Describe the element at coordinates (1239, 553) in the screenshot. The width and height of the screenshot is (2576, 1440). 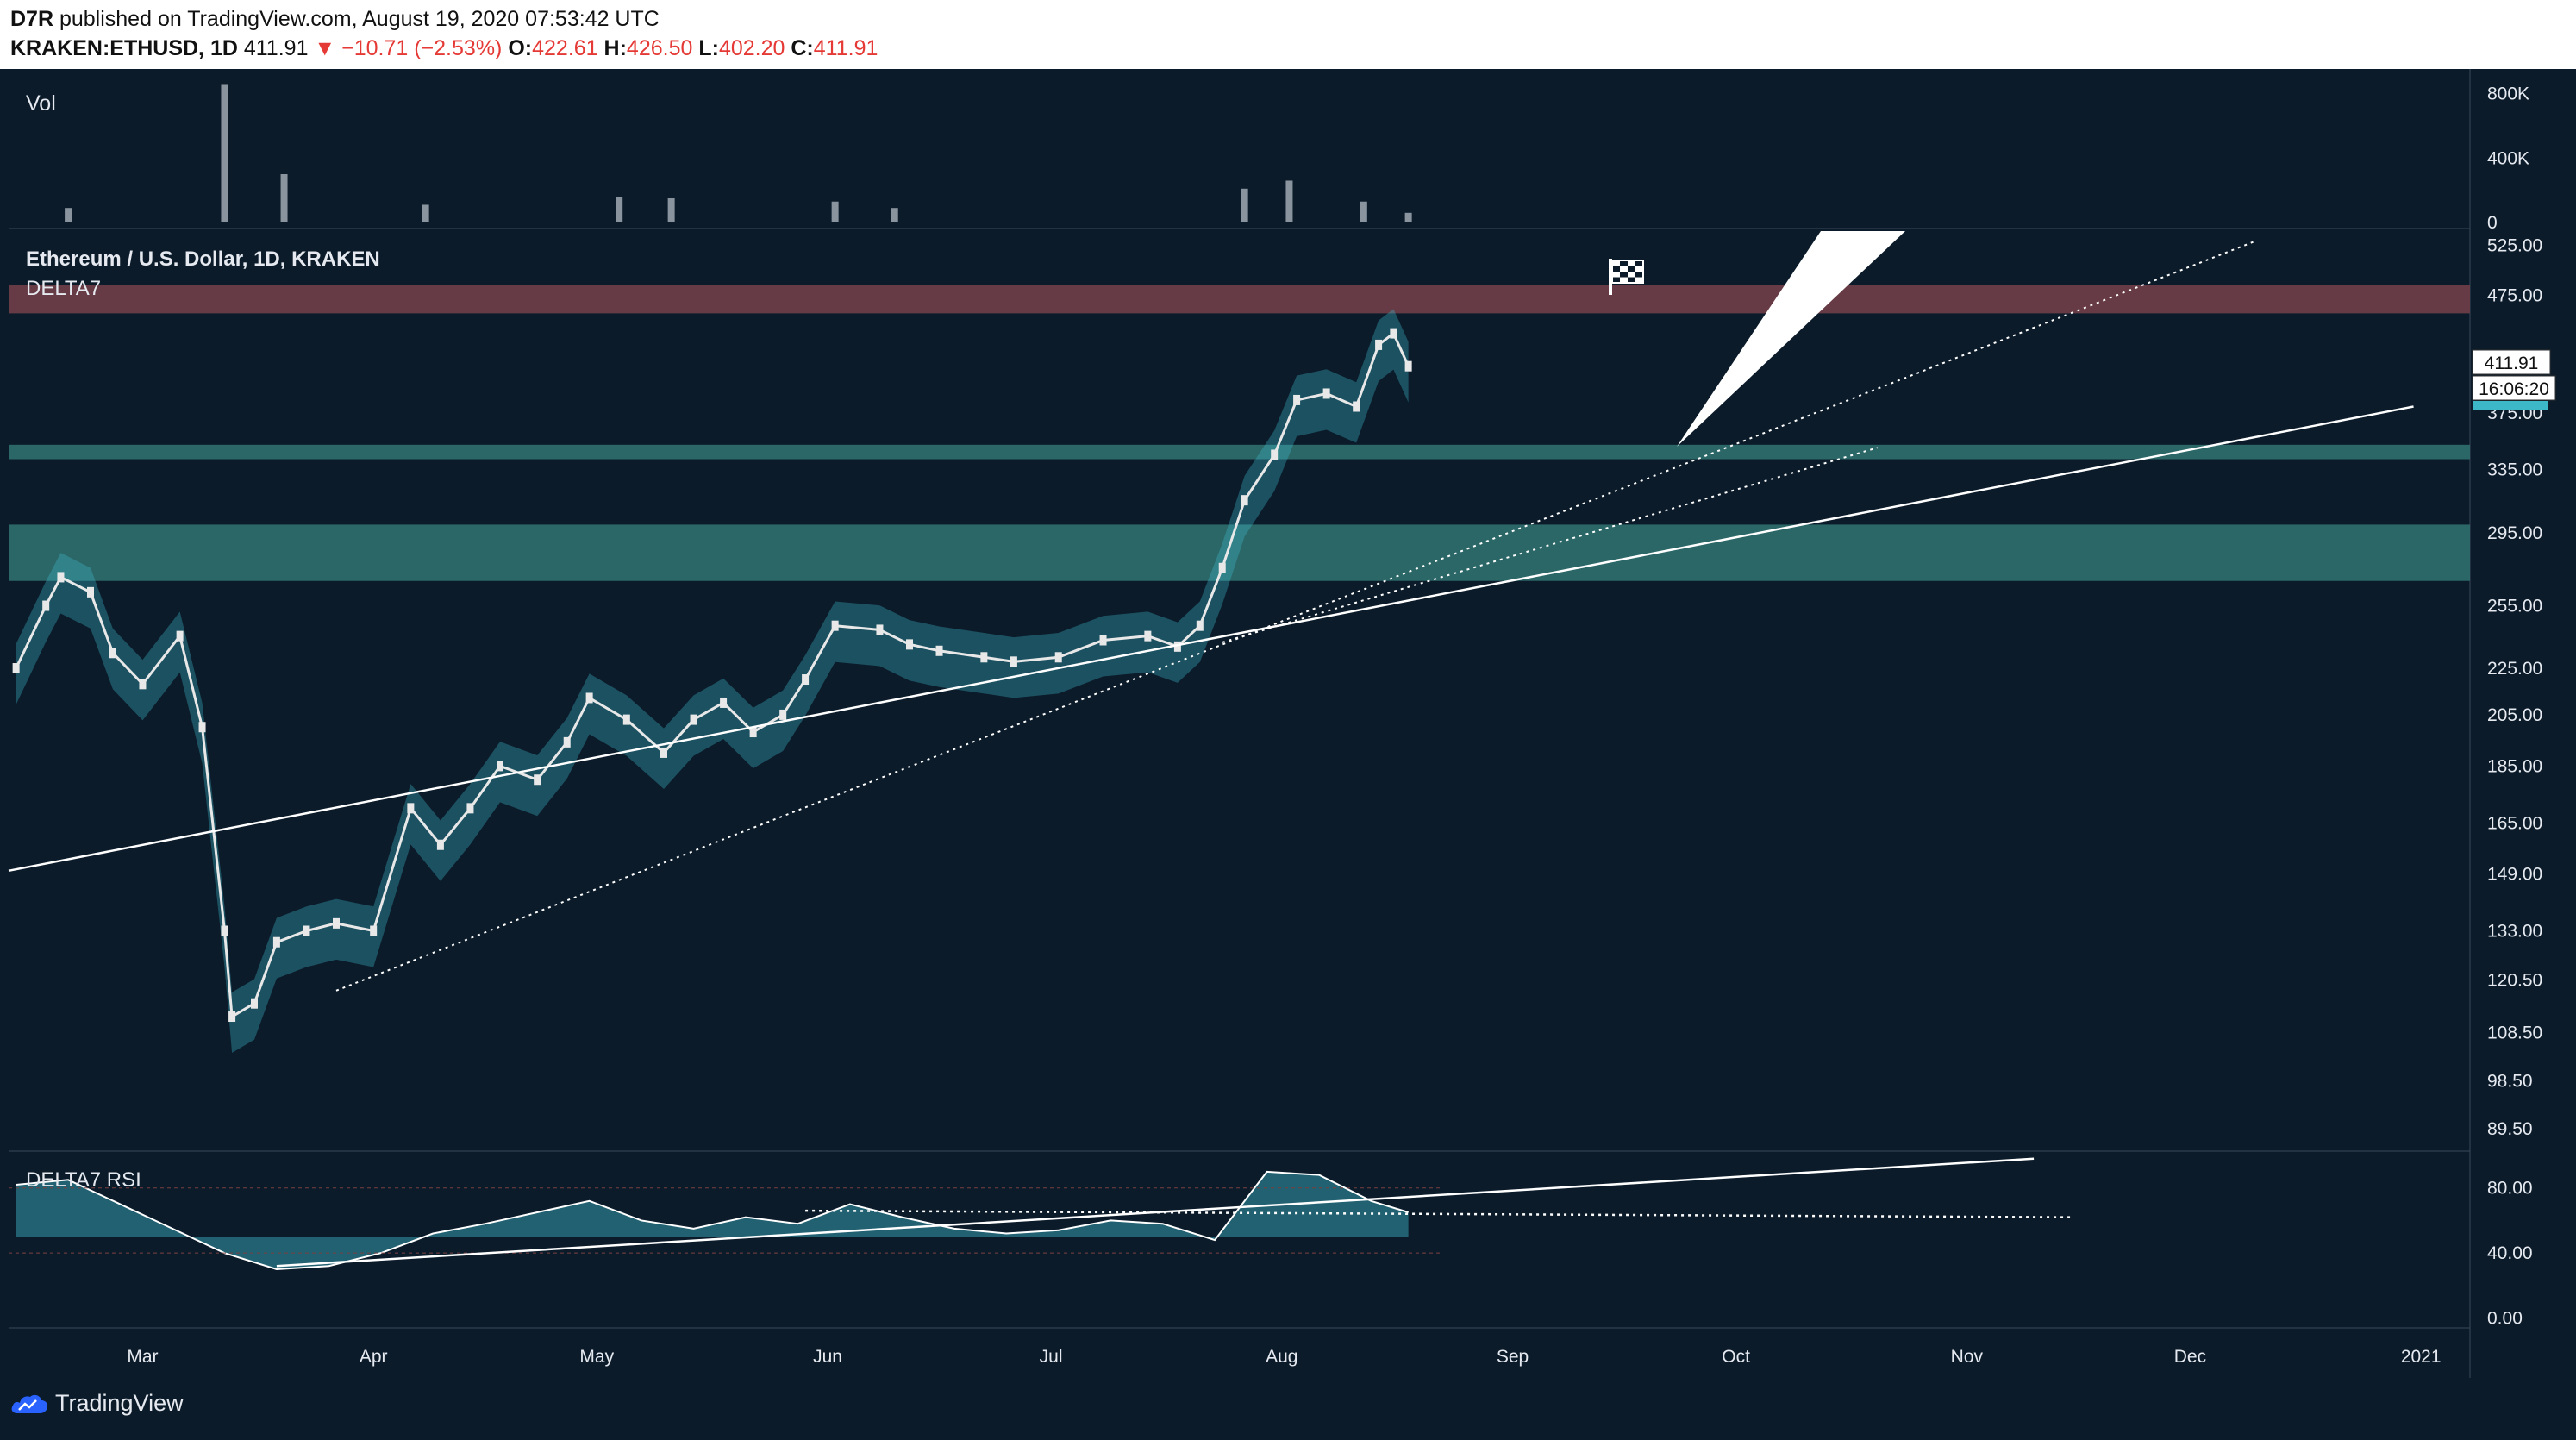
I see `zone-support-teal-lower` at that location.